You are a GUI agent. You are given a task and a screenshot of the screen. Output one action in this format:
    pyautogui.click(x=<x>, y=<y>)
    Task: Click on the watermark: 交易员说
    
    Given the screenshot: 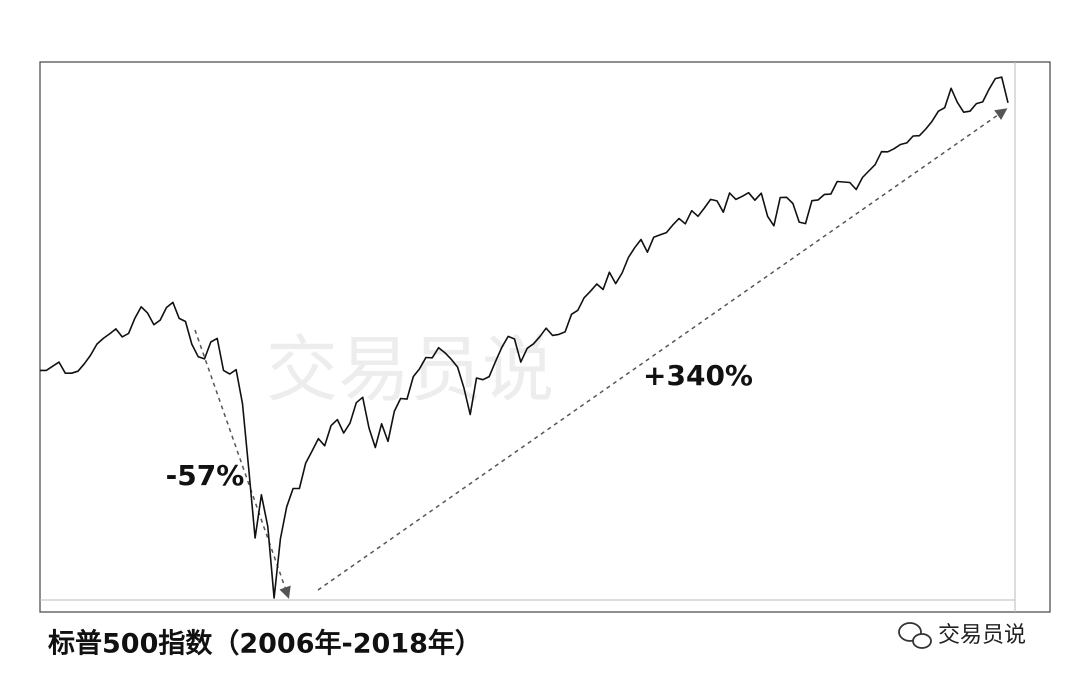 What is the action you would take?
    pyautogui.click(x=410, y=370)
    